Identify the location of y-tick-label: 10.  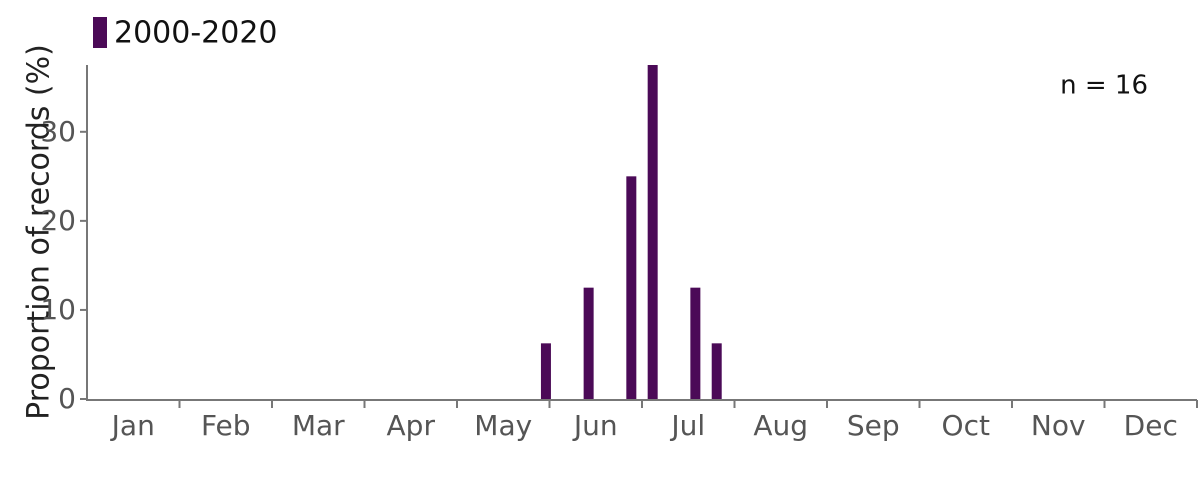
(58, 309).